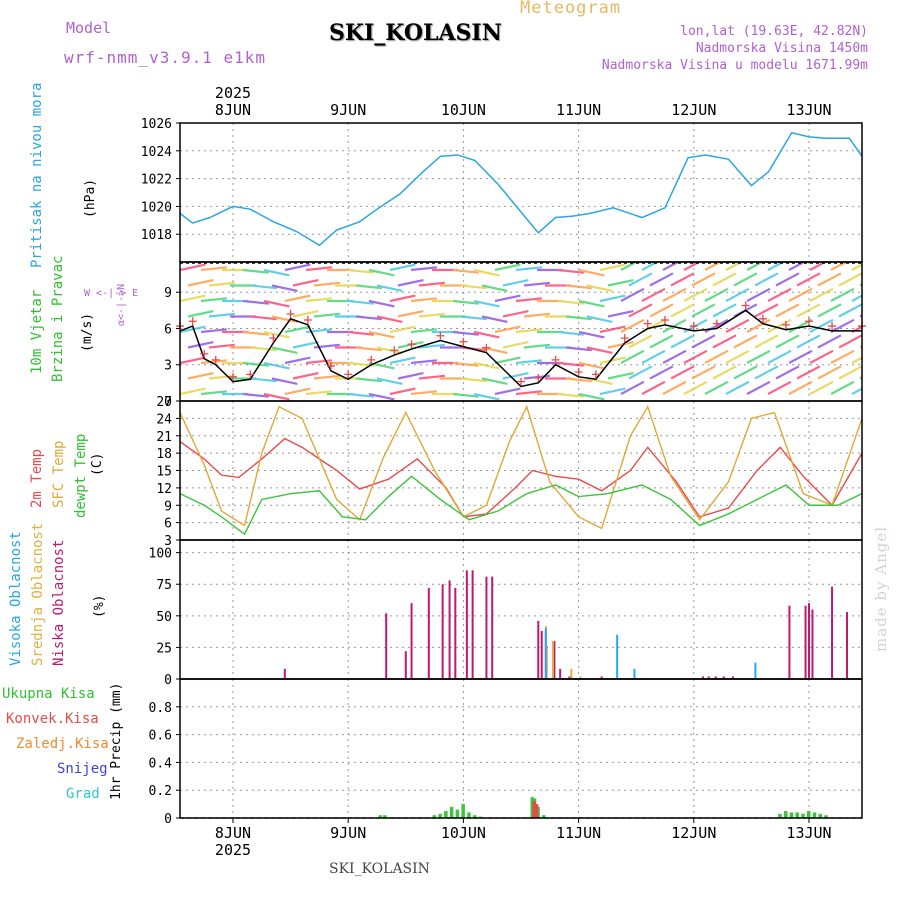  What do you see at coordinates (233, 850) in the screenshot?
I see `year-label-bottom: 2025` at bounding box center [233, 850].